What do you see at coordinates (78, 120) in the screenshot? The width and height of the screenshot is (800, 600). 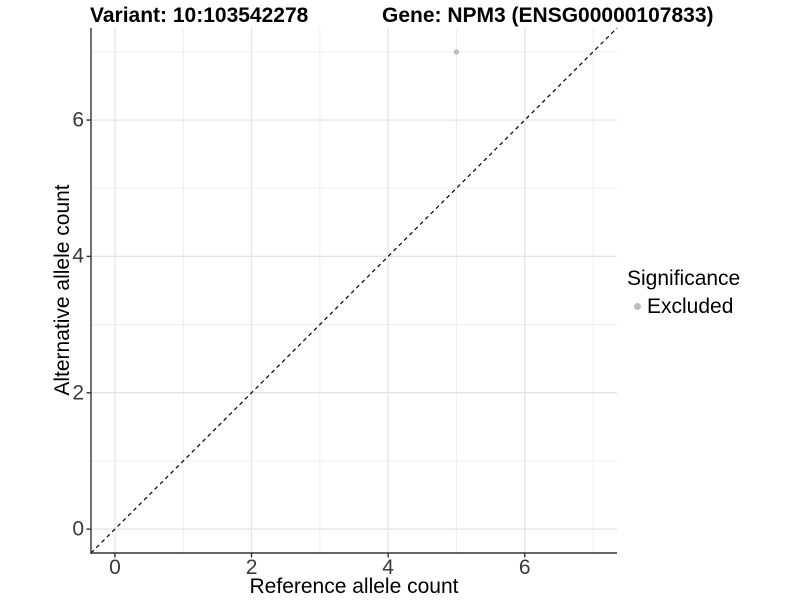 I see `y-tick-label: 6` at bounding box center [78, 120].